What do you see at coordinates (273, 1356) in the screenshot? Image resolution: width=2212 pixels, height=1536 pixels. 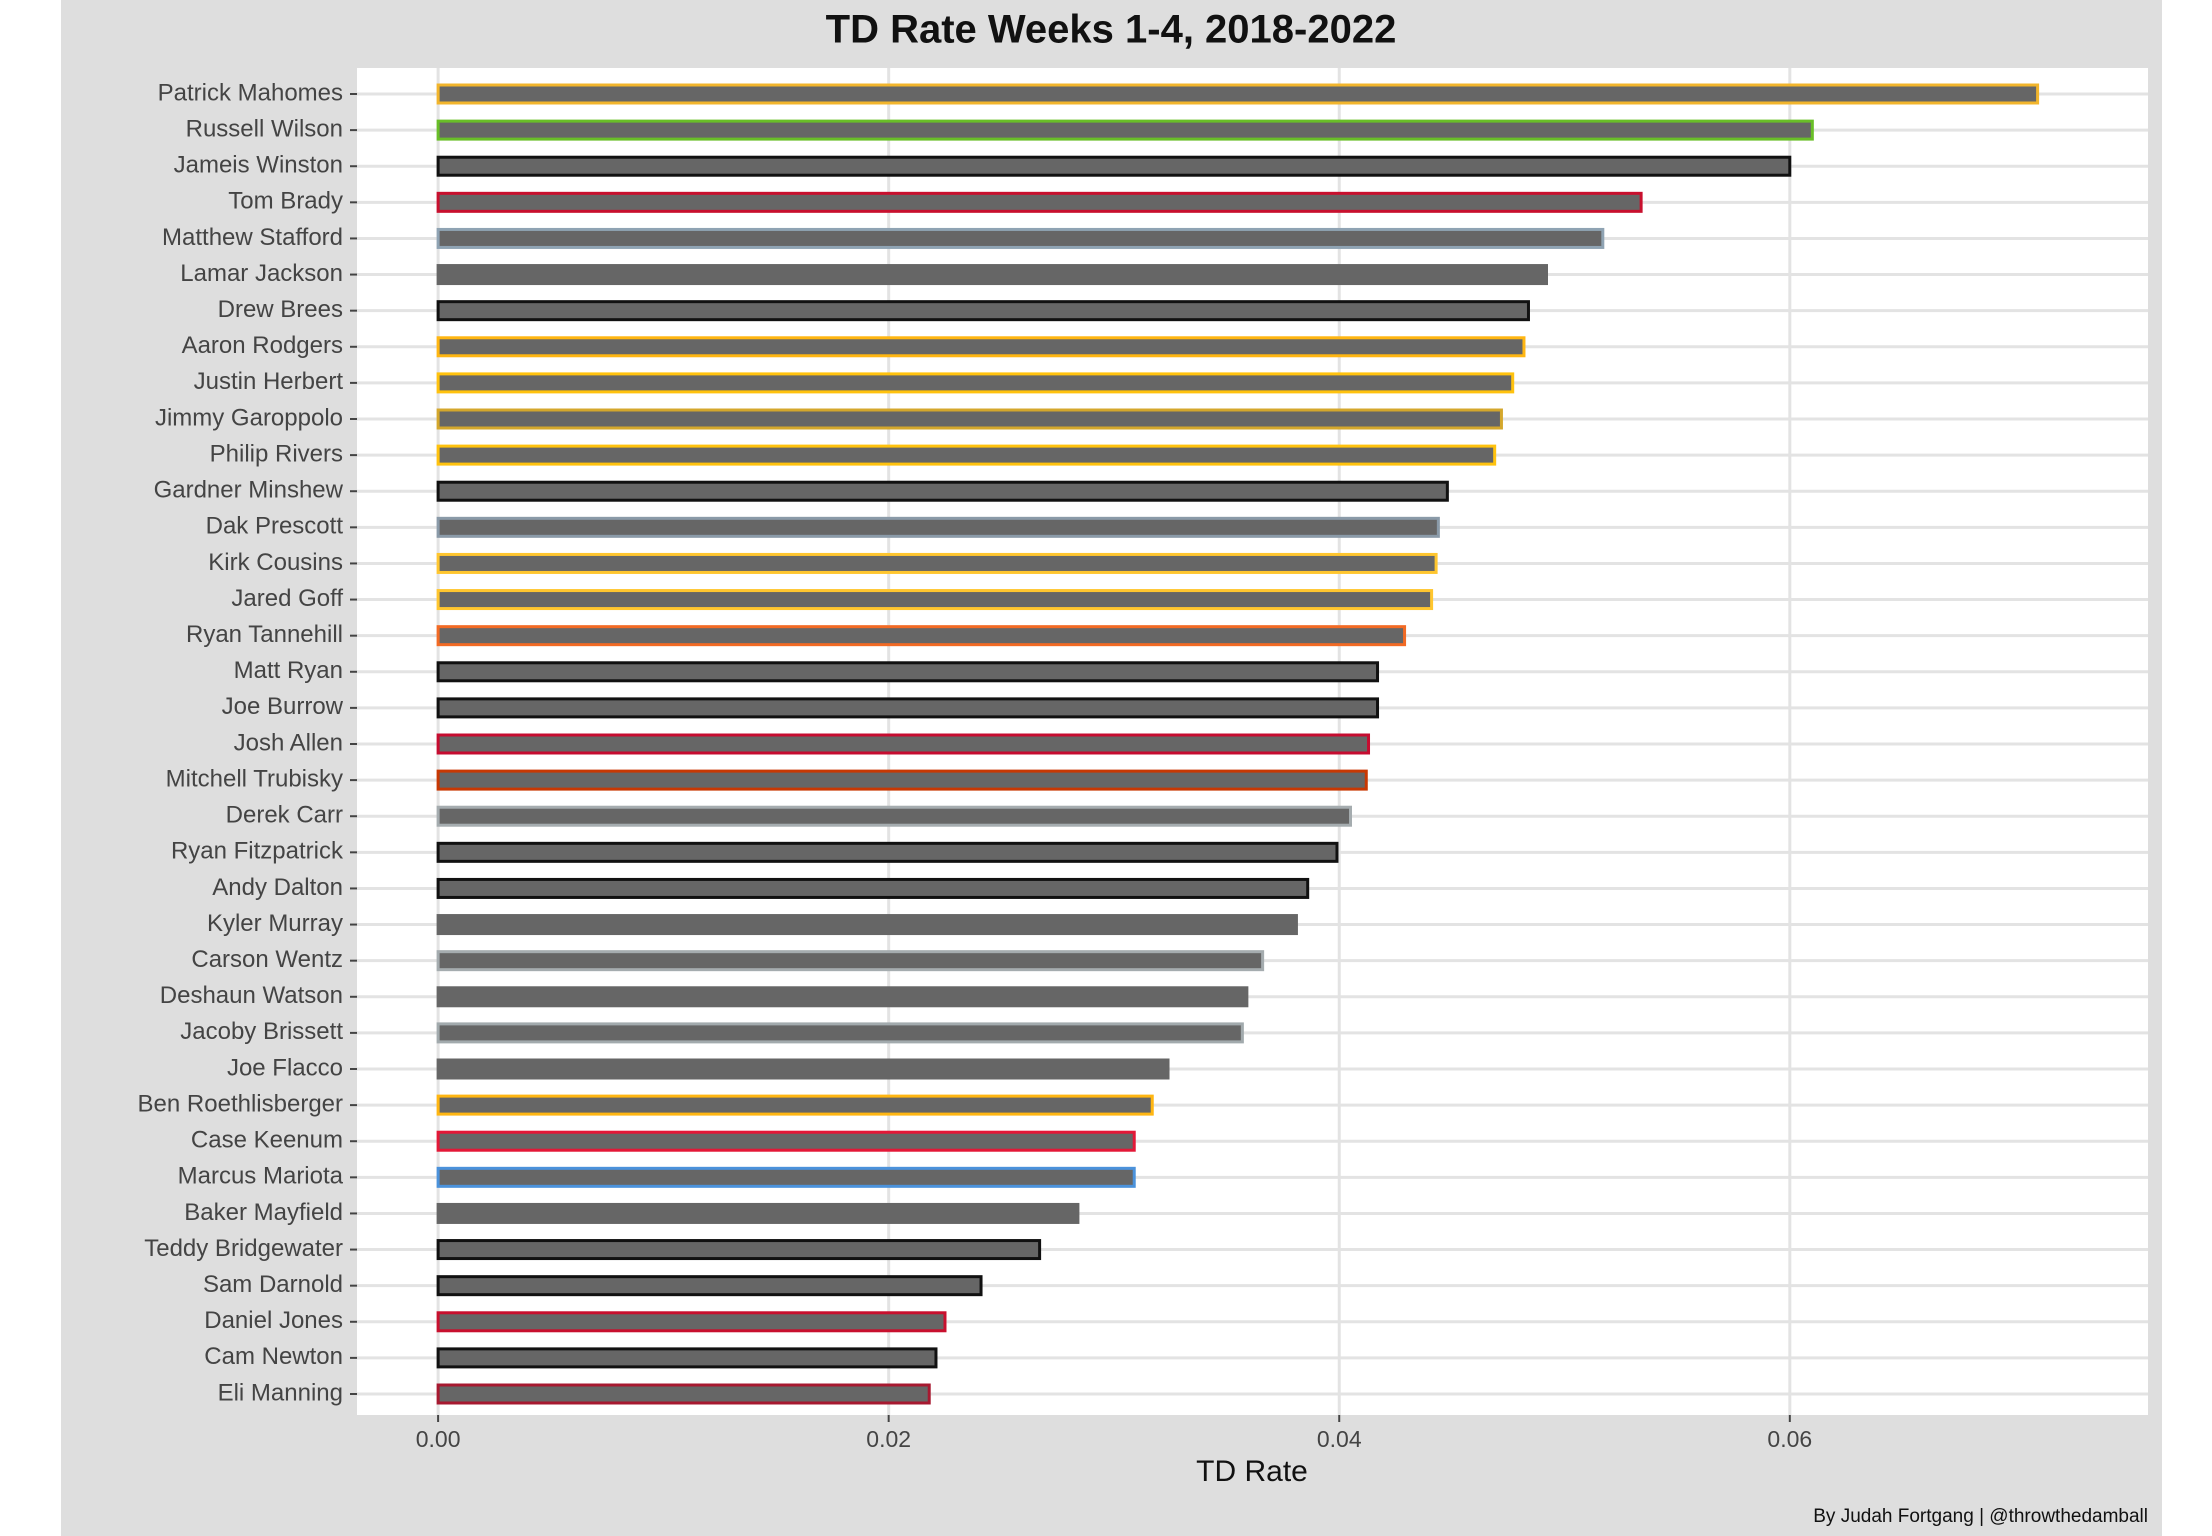 I see `y-tick-label: Cam Newton` at bounding box center [273, 1356].